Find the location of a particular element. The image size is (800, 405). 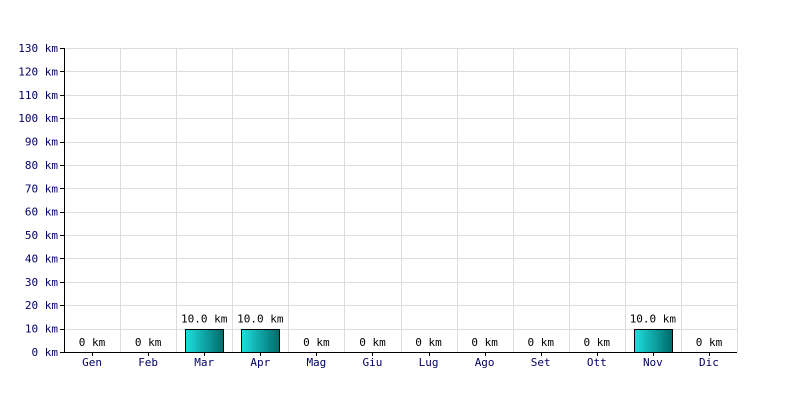

x-tick-label: Dic is located at coordinates (709, 362).